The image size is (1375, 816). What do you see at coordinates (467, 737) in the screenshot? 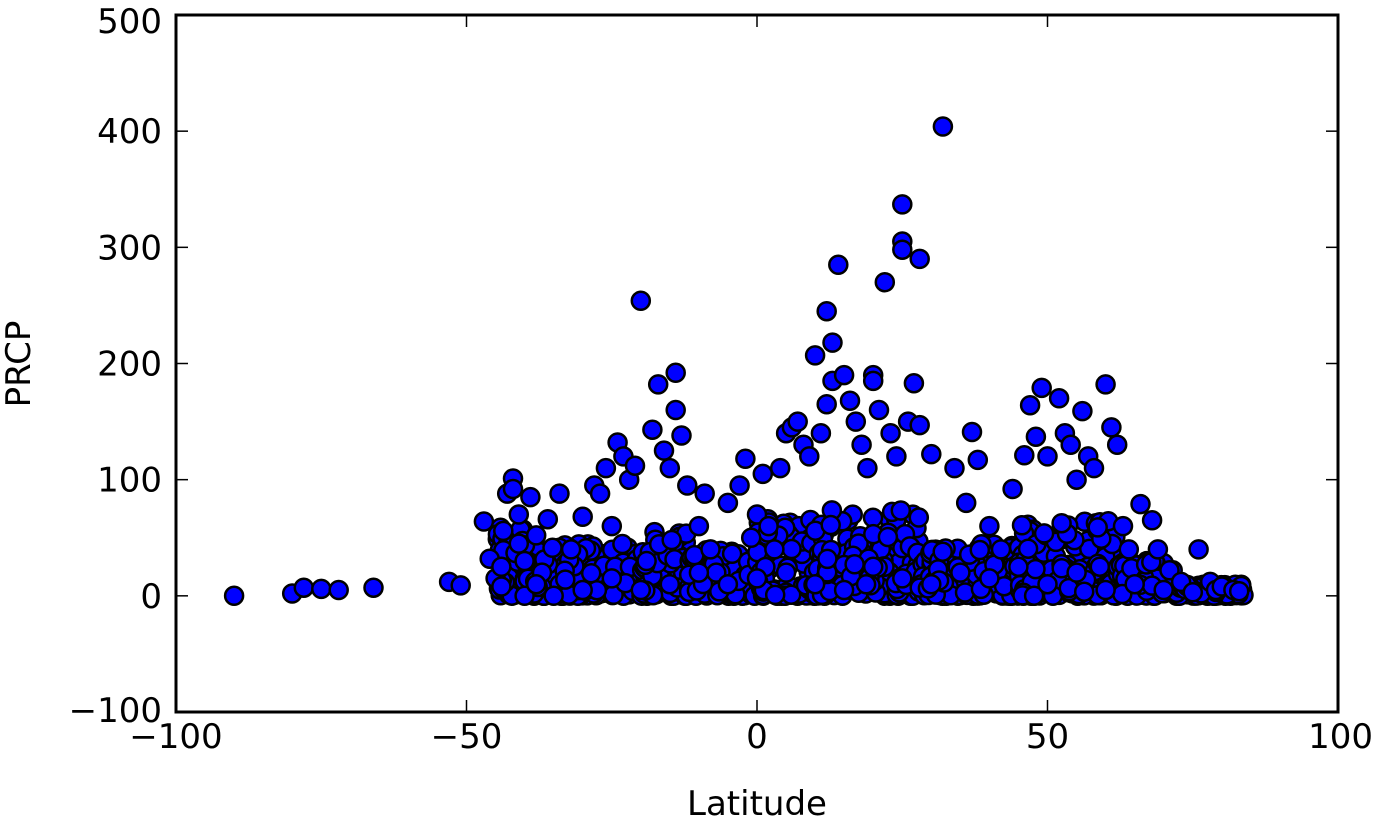
I see `x-tick-label: −50` at bounding box center [467, 737].